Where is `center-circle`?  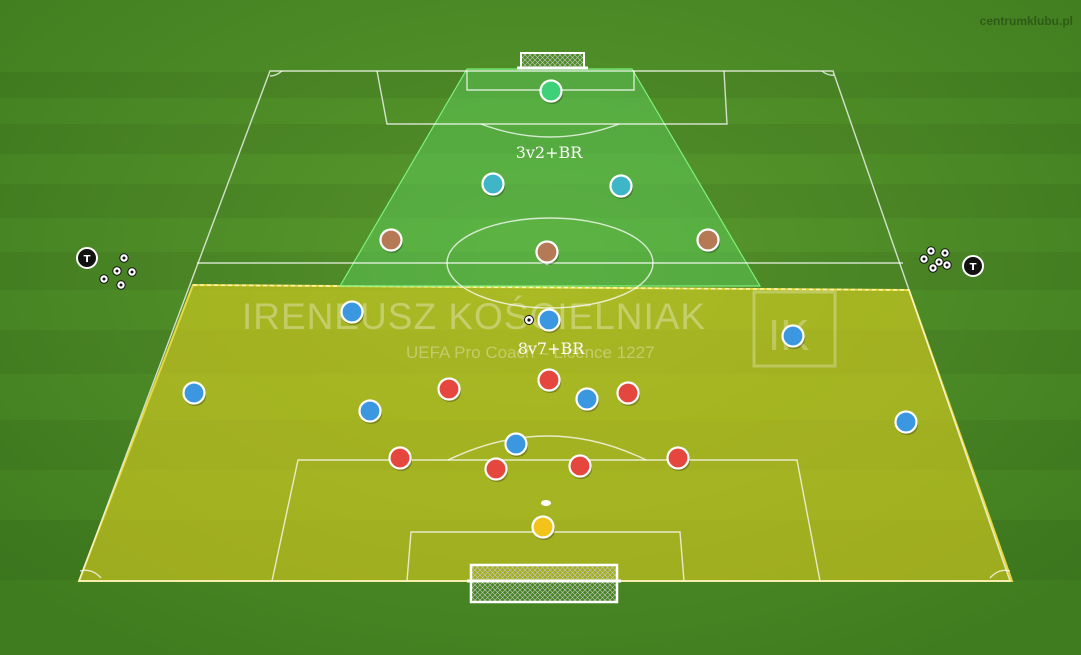
center-circle is located at coordinates (550, 263).